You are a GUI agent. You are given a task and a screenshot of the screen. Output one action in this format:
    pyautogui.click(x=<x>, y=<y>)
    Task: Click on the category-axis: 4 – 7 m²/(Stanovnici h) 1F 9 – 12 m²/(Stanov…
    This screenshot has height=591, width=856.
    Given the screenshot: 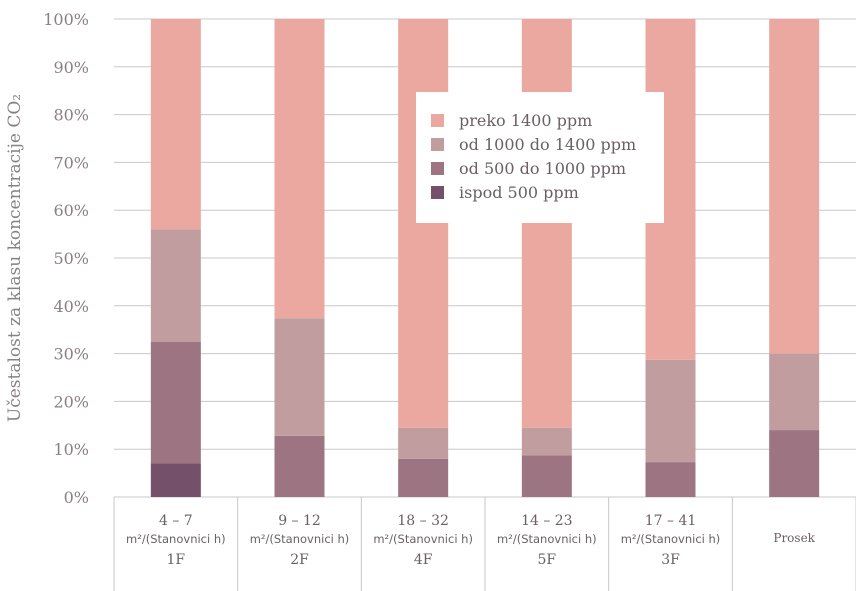 What is the action you would take?
    pyautogui.click(x=484, y=544)
    